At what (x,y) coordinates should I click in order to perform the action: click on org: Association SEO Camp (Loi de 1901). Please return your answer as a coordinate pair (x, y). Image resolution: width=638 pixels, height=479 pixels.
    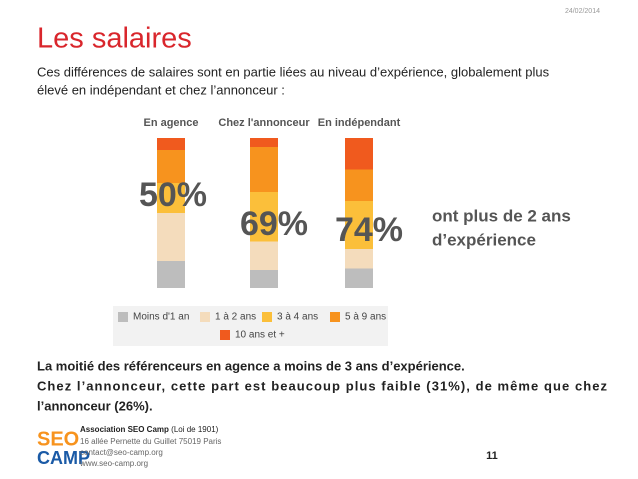
    Looking at the image, I should click on (149, 429).